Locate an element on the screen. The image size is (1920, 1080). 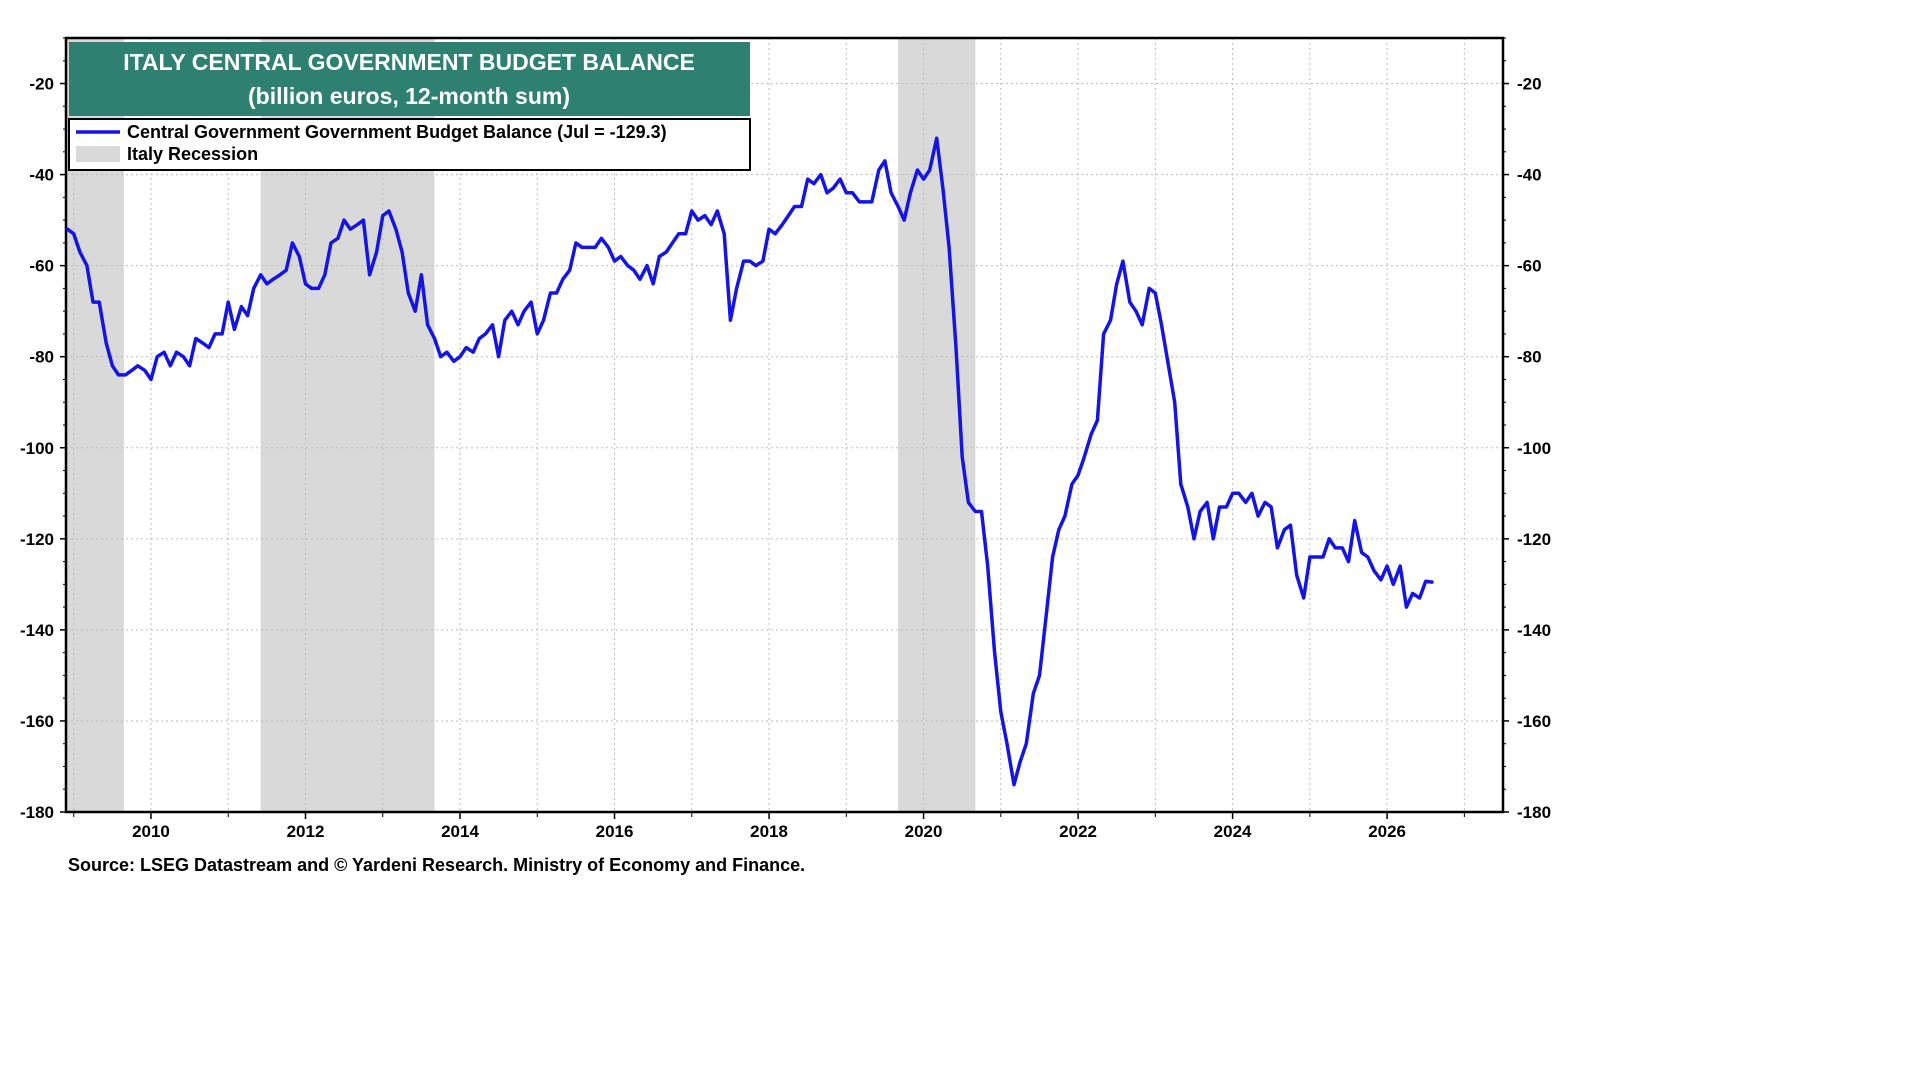
x-tick-label: 2024 is located at coordinates (1233, 831).